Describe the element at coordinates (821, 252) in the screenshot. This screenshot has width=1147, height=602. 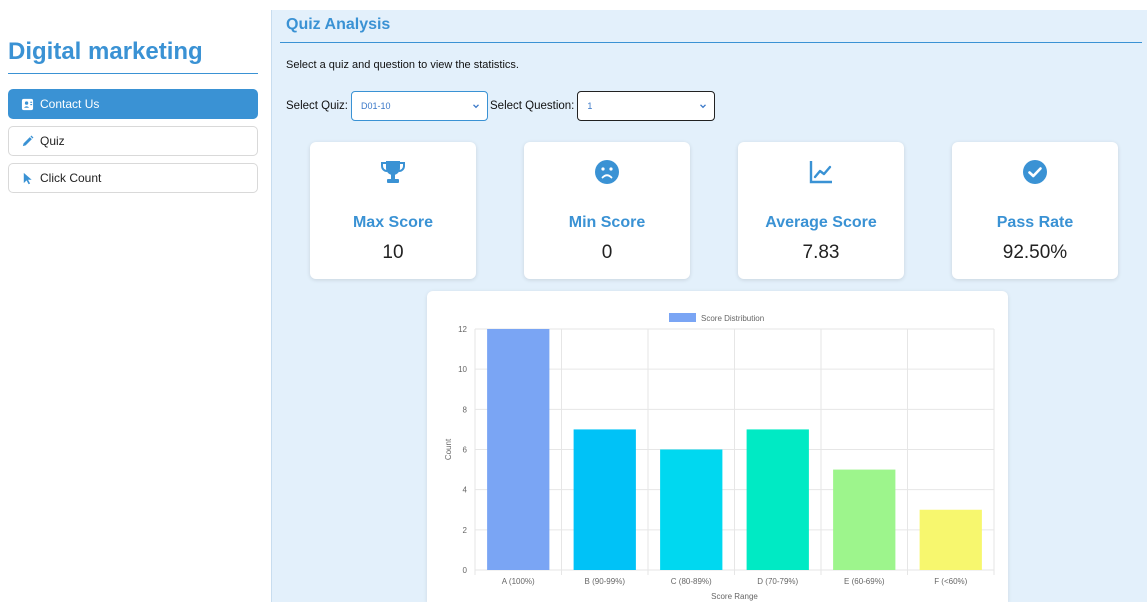
I see `stat-value: 7.83` at that location.